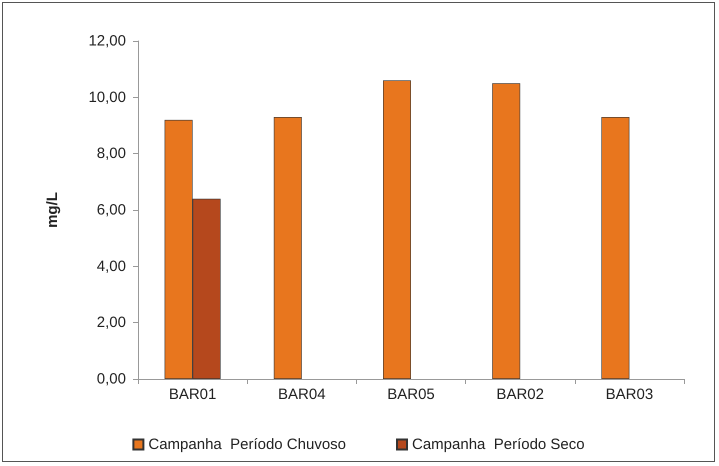 This screenshot has height=466, width=719. I want to click on x-tick-label: BAR04, so click(302, 394).